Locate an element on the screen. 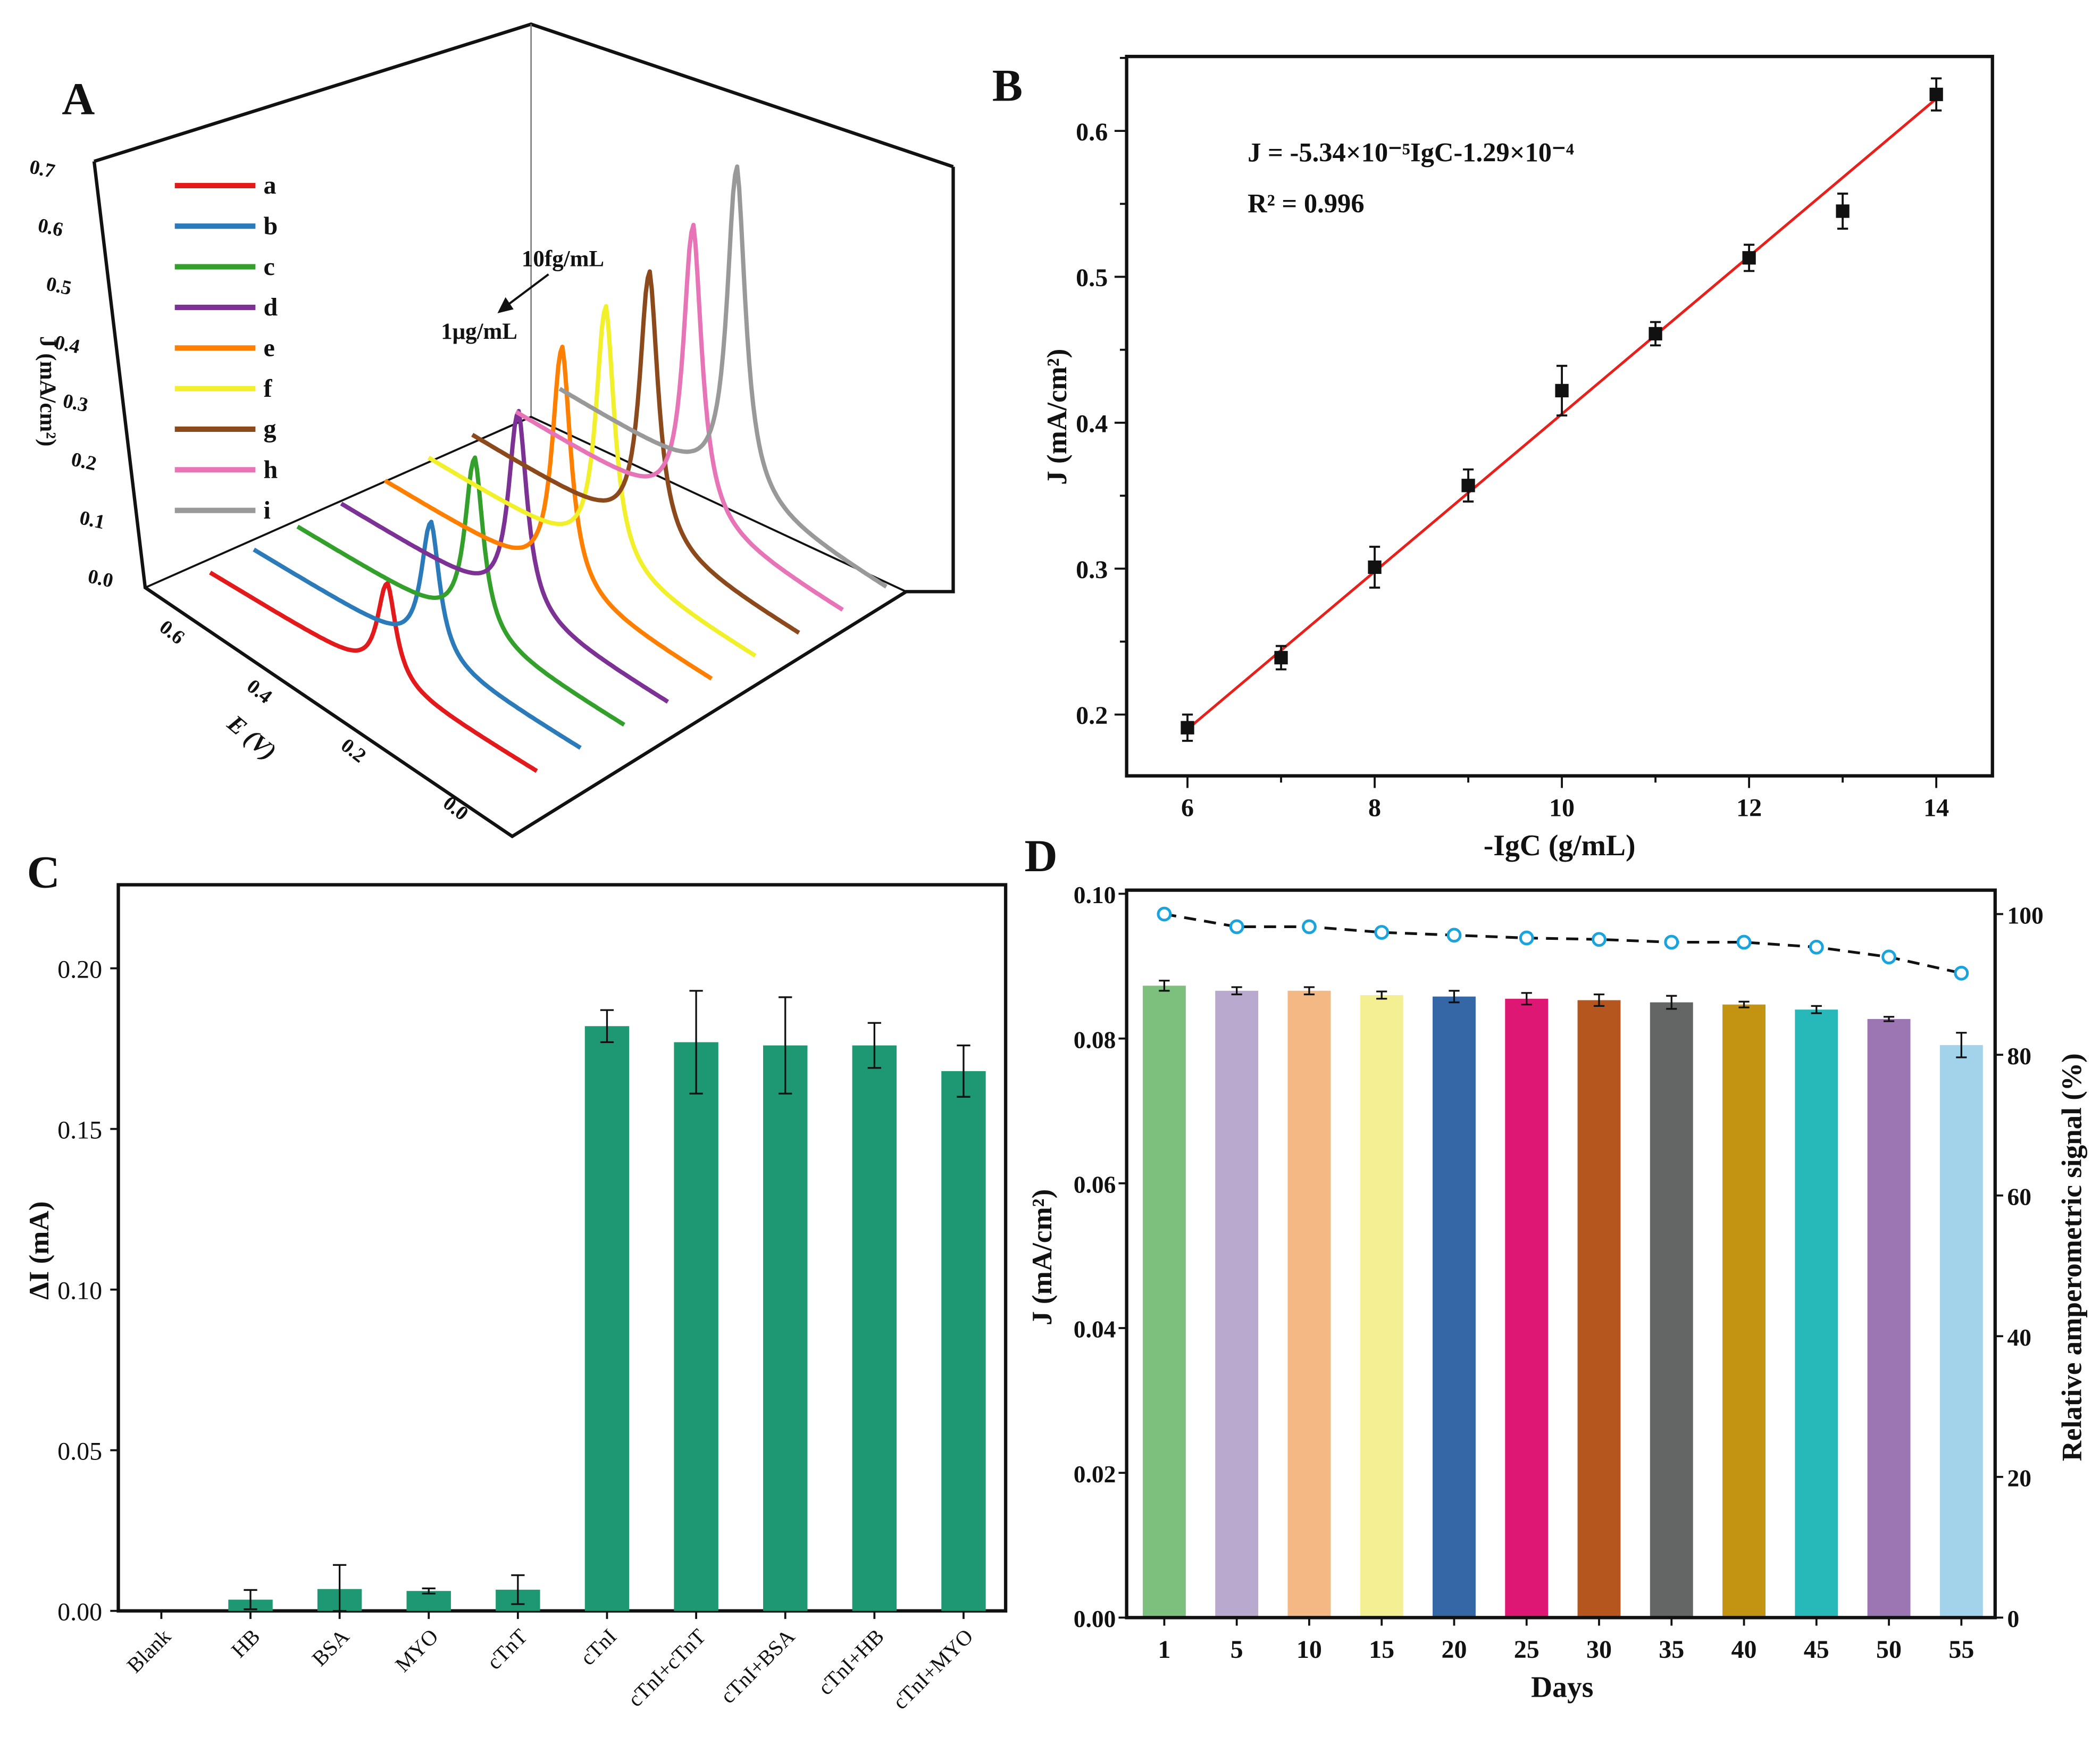  x-tick-label: 5 is located at coordinates (1237, 1649).